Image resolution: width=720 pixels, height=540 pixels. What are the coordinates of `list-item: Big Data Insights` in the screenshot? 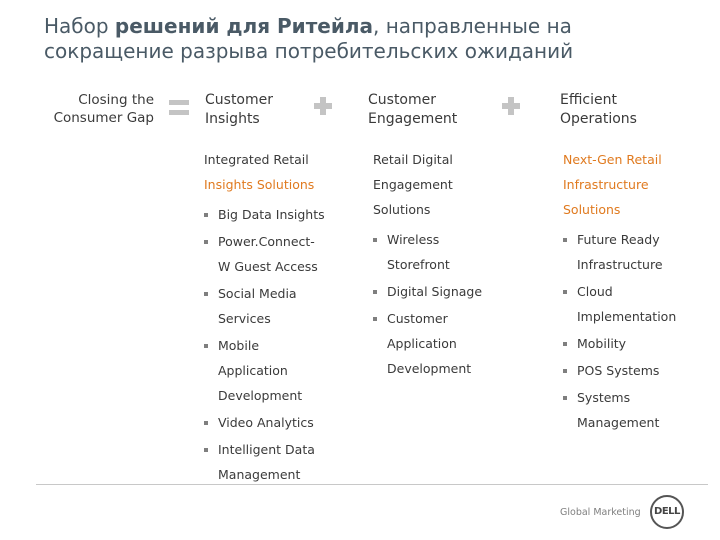 It's located at (279, 214).